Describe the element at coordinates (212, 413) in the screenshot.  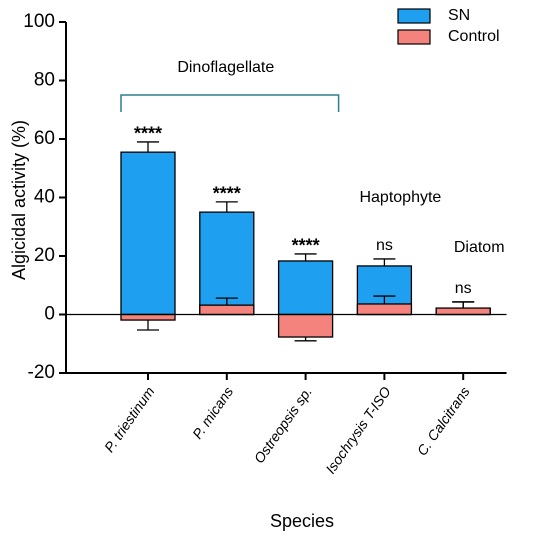
I see `x-tick-label: P. micans` at that location.